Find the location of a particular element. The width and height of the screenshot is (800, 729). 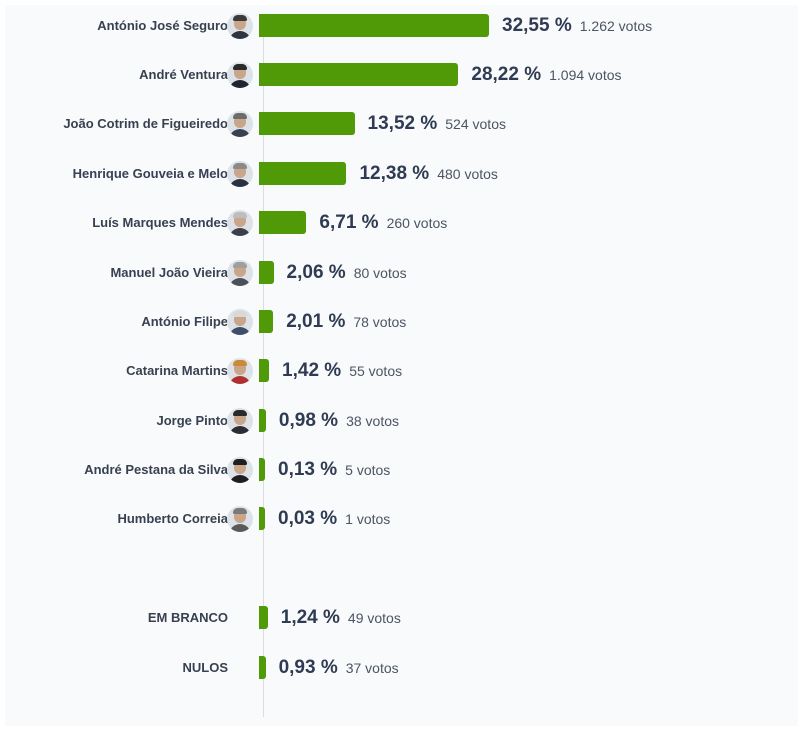

candidate-name: André Pestana da Silva is located at coordinates (156, 469).